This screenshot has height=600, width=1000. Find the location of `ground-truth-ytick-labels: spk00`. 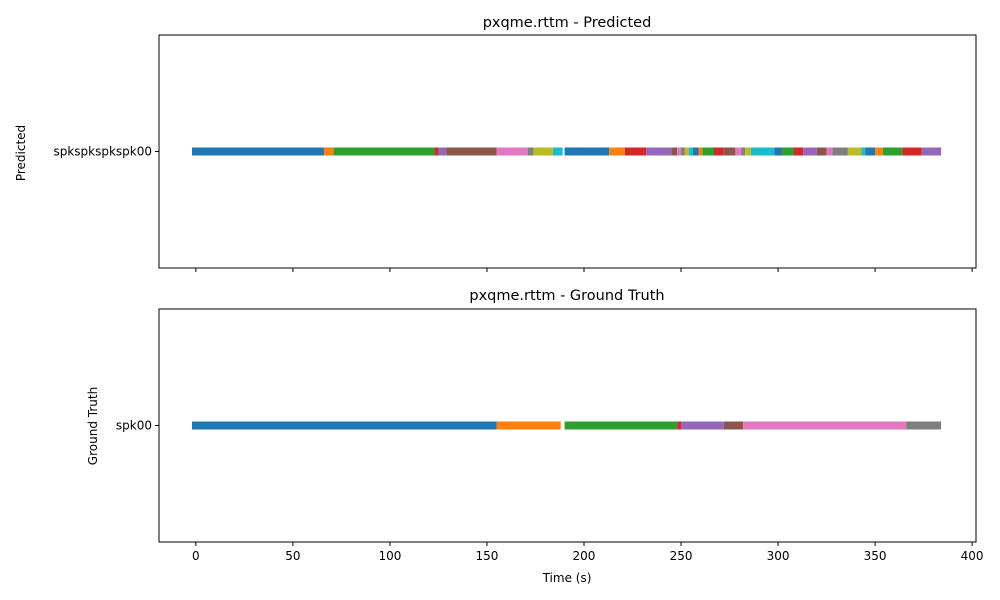

ground-truth-ytick-labels: spk00 is located at coordinates (137, 426).